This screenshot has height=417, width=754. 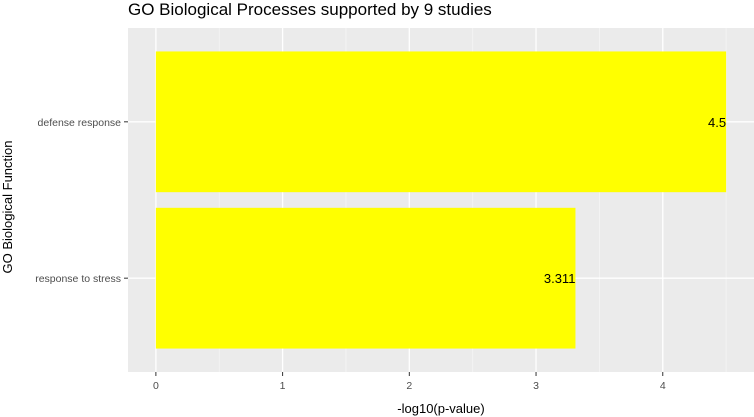 What do you see at coordinates (78, 279) in the screenshot?
I see `y-tick-label-1: response to stress` at bounding box center [78, 279].